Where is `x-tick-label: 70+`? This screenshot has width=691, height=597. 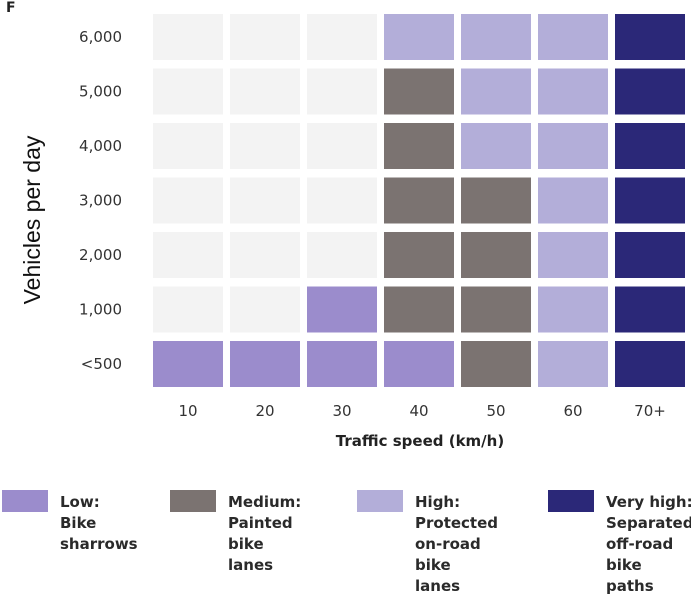
x-tick-label: 70+ is located at coordinates (650, 411).